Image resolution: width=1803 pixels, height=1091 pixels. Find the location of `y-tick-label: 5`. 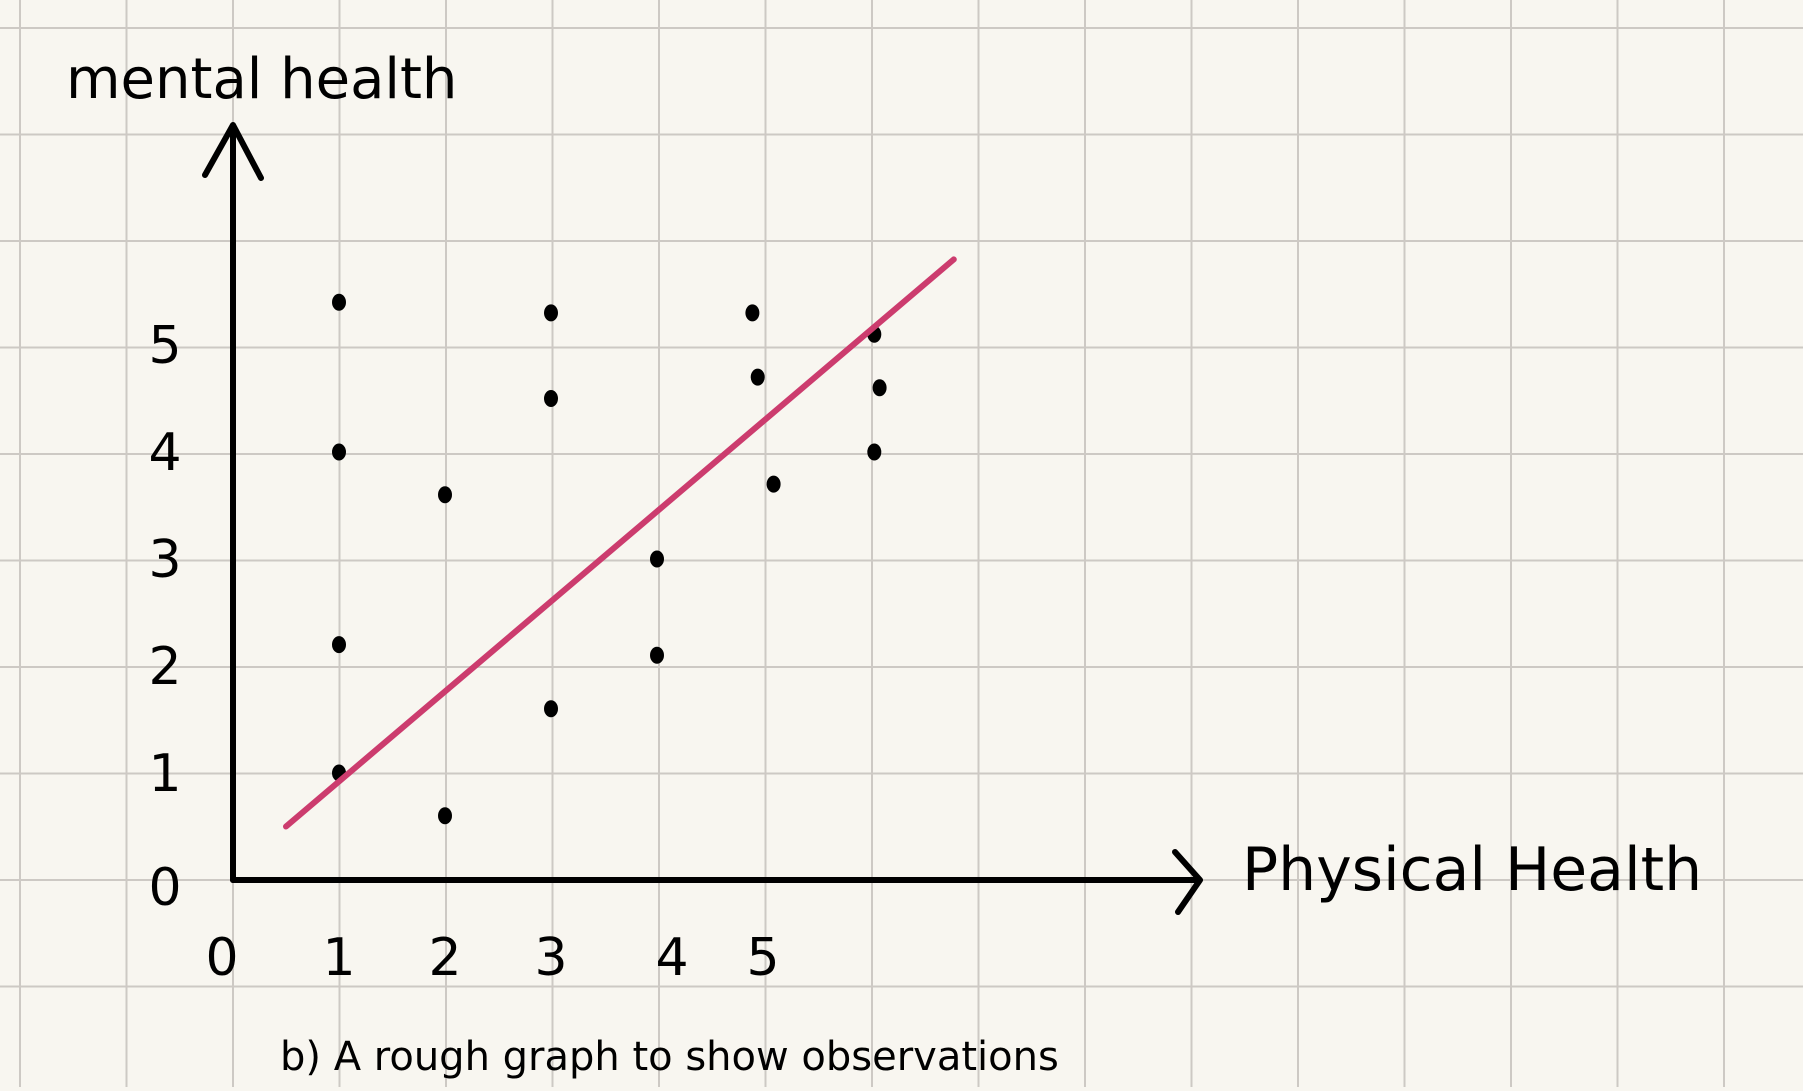

y-tick-label: 5 is located at coordinates (164, 346).